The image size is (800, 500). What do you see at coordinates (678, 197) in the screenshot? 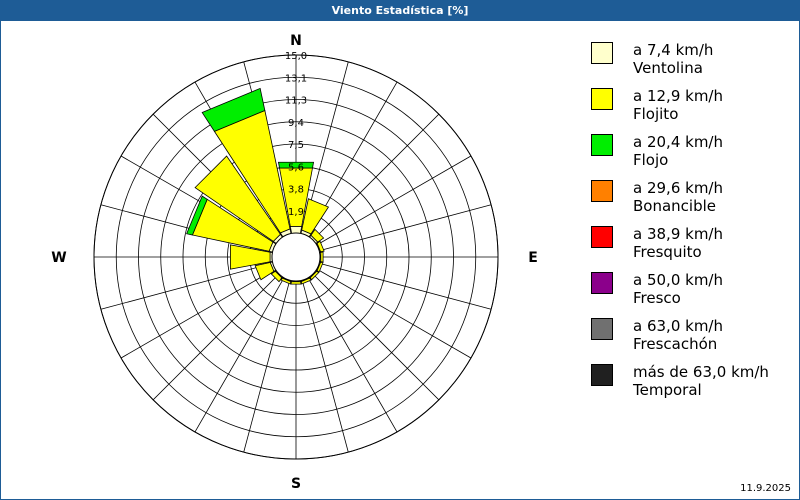
I see `legend-label: a 29,6 km/h Bonancible` at bounding box center [678, 197].